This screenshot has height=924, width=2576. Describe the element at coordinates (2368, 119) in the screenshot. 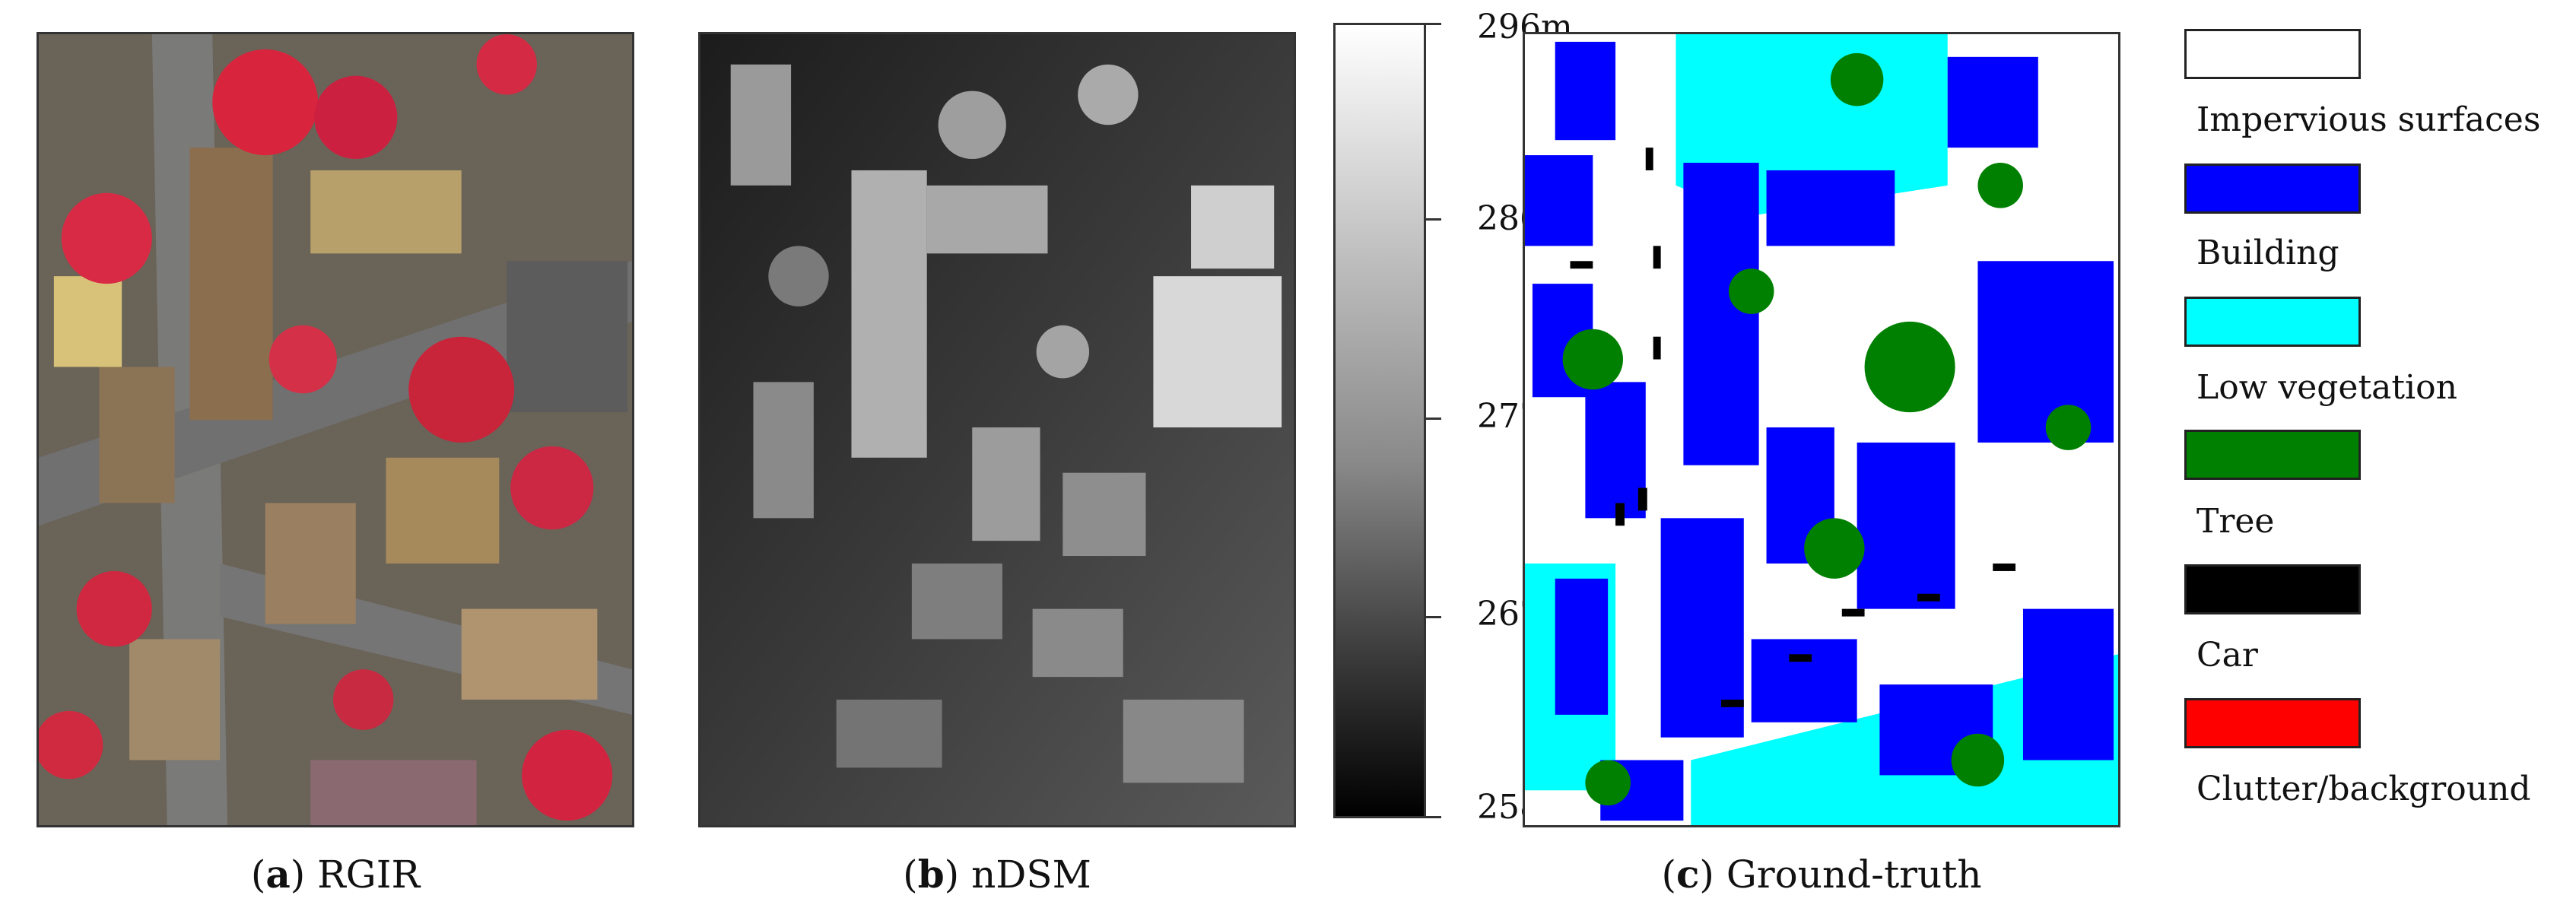

I see `legend-label: Impervious surfaces` at that location.